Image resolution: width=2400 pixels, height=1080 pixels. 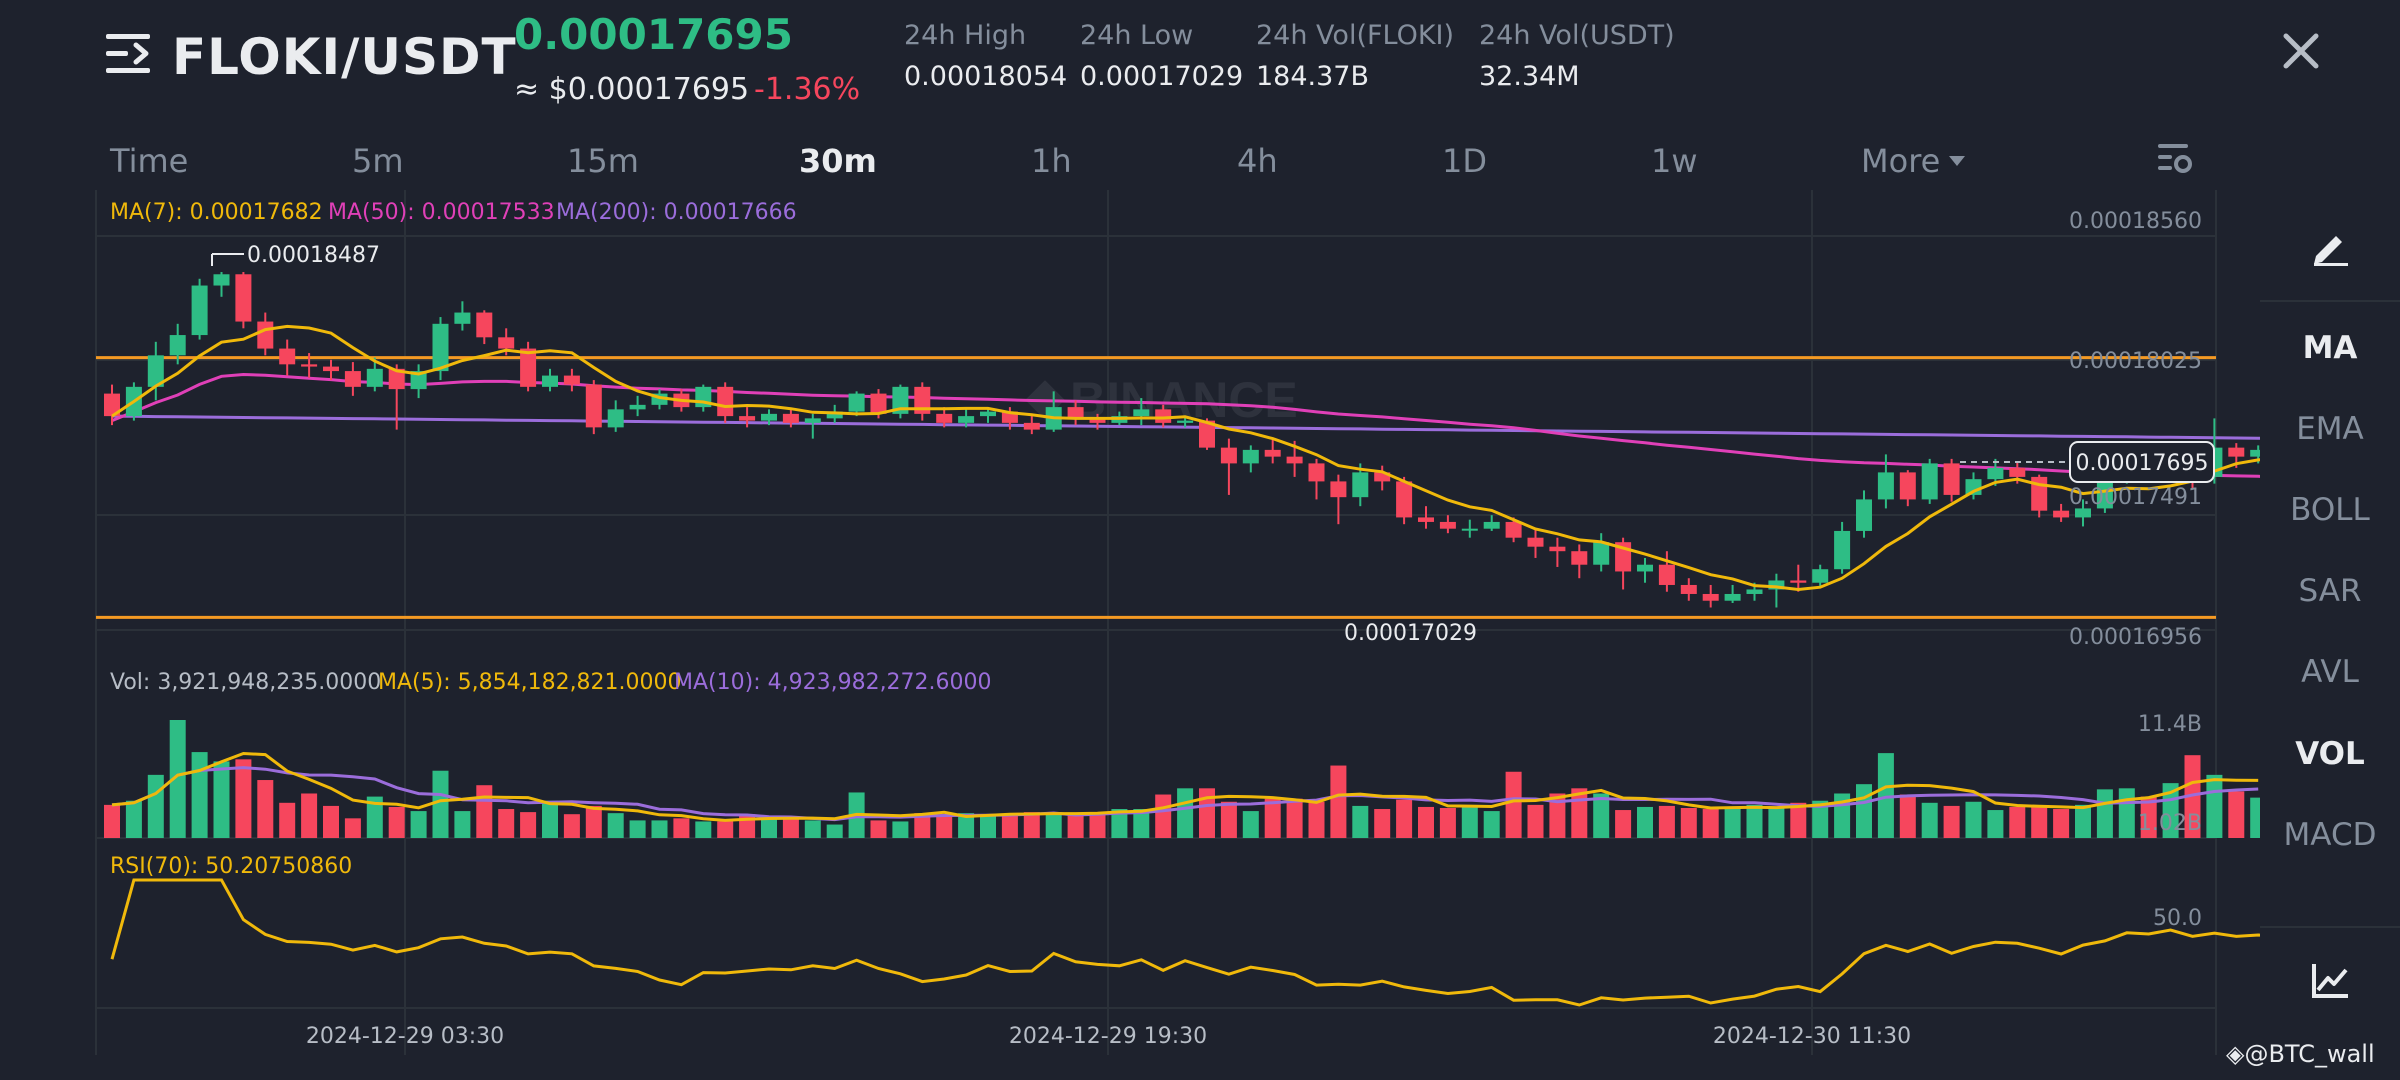 I want to click on tab-30m: 30m, so click(x=838, y=161).